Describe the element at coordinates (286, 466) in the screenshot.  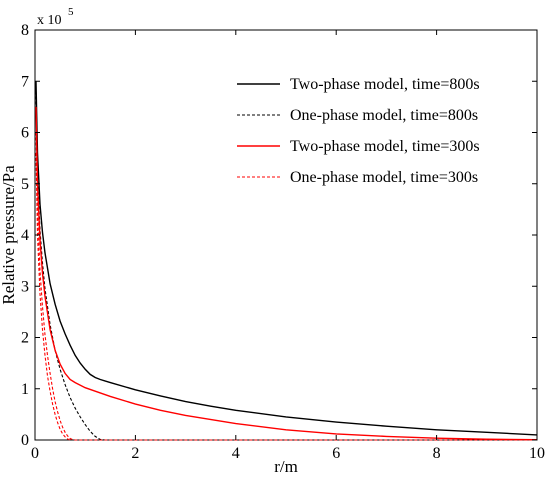
I see `x-axis-title: r/m` at that location.